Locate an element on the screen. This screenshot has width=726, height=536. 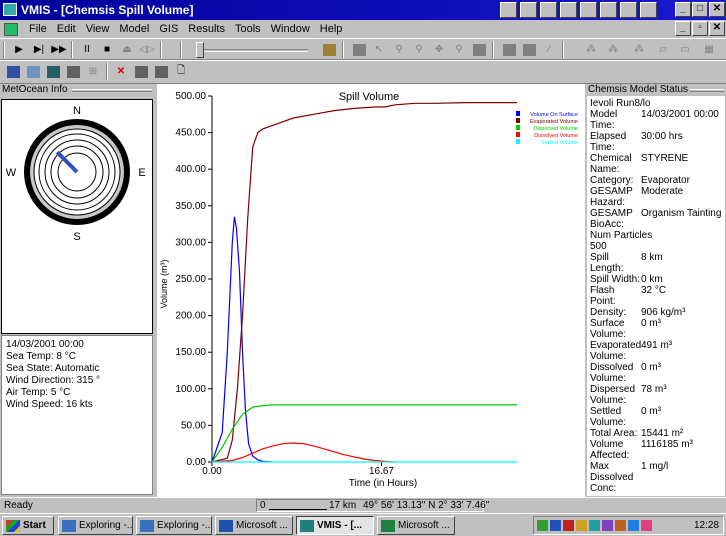
y-tick-label: 0.00 is located at coordinates (197, 462).